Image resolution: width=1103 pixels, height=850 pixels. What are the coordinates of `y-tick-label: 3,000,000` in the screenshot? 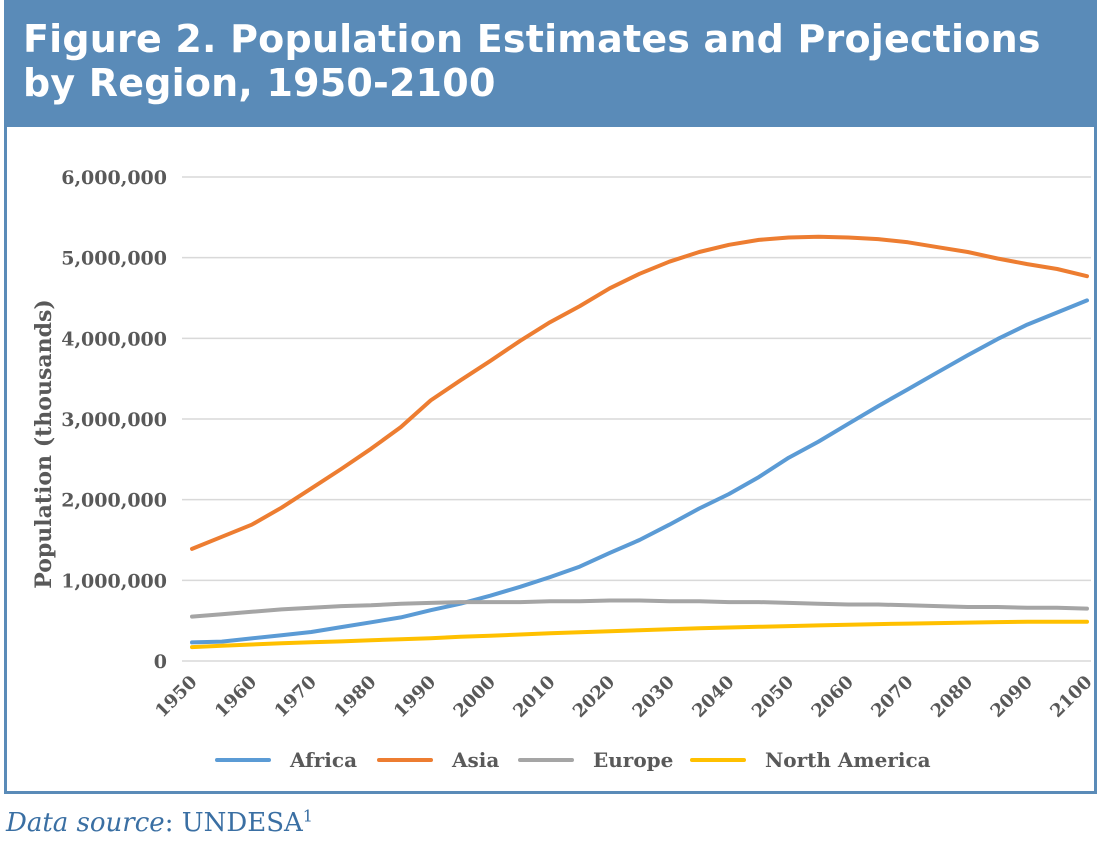 It's located at (114, 420).